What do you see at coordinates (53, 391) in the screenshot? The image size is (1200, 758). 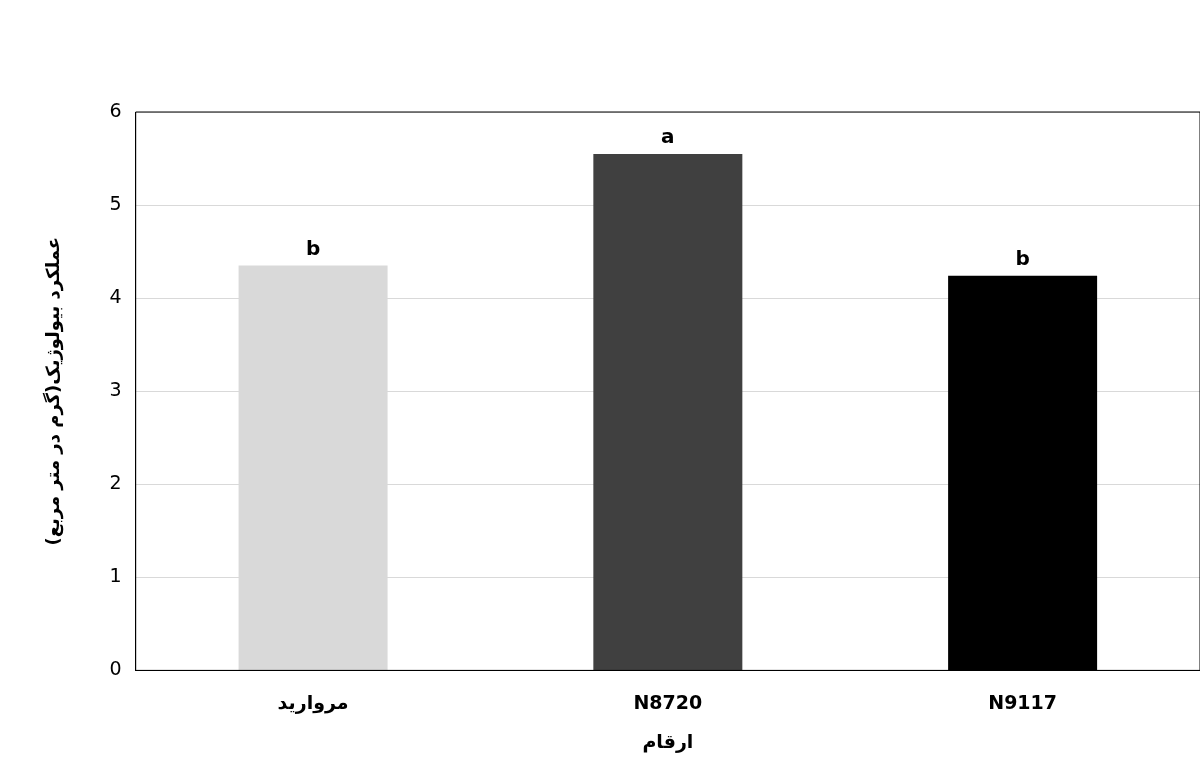 I see `y-axis-title: عملکرد بیولوژیک(گرم در متر مربع)` at bounding box center [53, 391].